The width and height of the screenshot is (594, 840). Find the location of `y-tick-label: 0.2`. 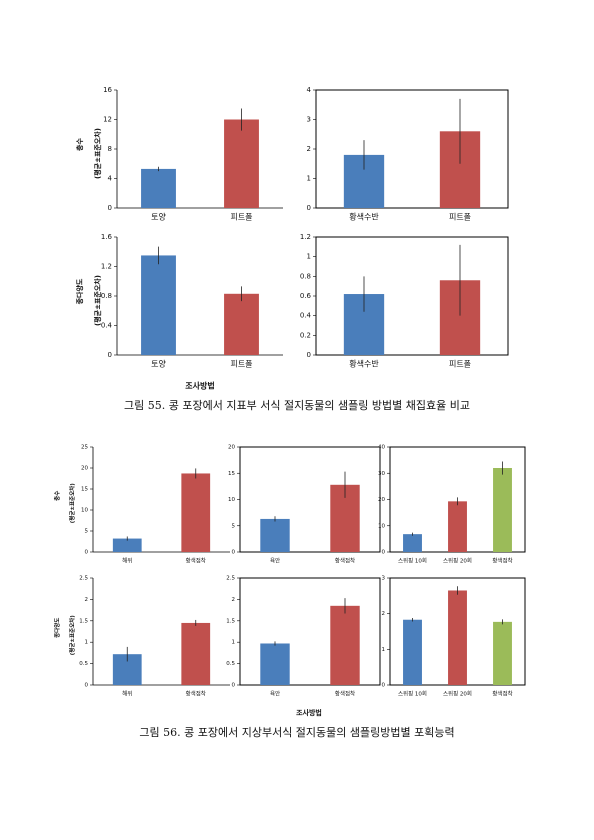

y-tick-label: 0.2 is located at coordinates (305, 335).